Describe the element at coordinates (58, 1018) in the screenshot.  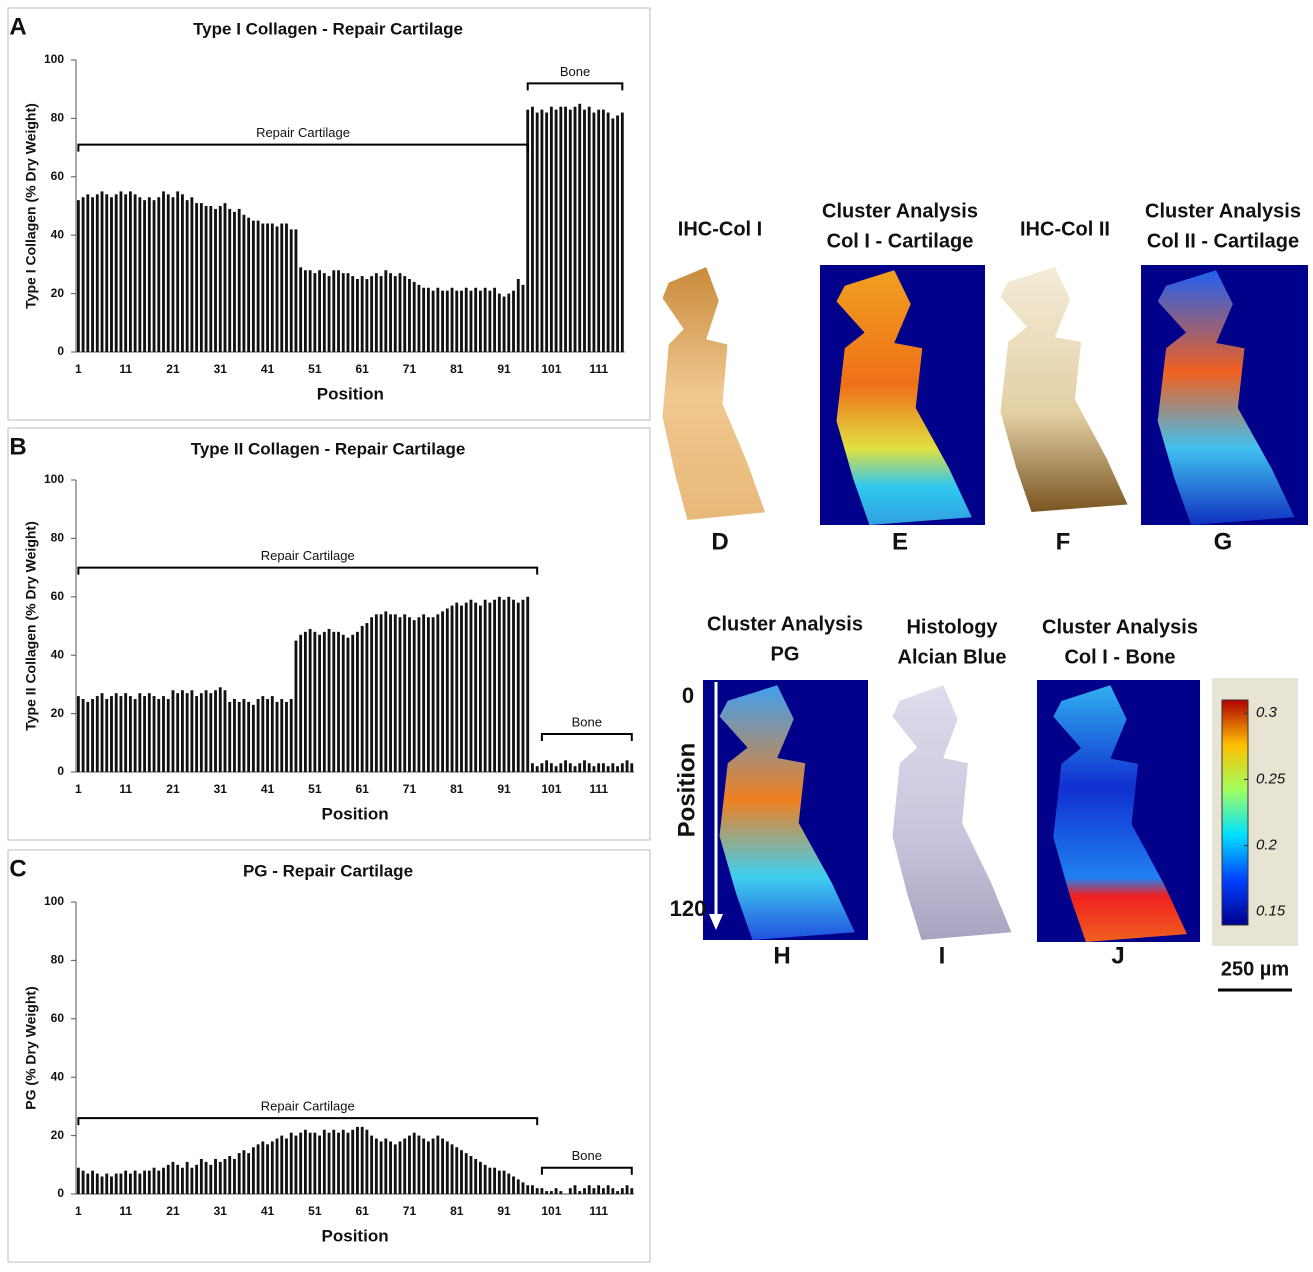
I see `y-tick-label: 60` at that location.